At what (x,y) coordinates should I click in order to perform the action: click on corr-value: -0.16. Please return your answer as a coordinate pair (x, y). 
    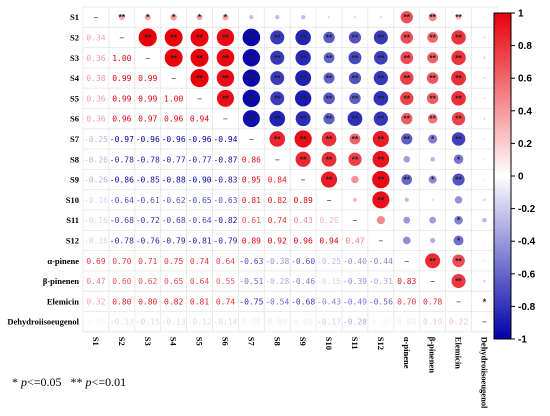
    Looking at the image, I should click on (96, 200).